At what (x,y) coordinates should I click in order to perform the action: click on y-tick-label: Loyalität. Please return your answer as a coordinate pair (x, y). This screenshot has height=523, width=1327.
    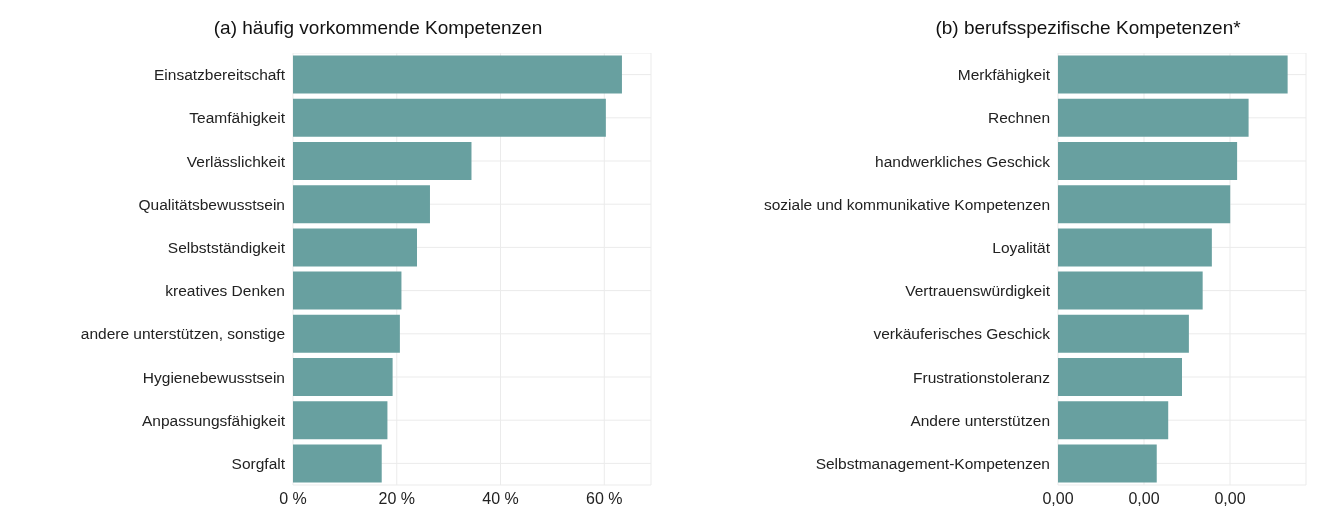
    Looking at the image, I should click on (1021, 247).